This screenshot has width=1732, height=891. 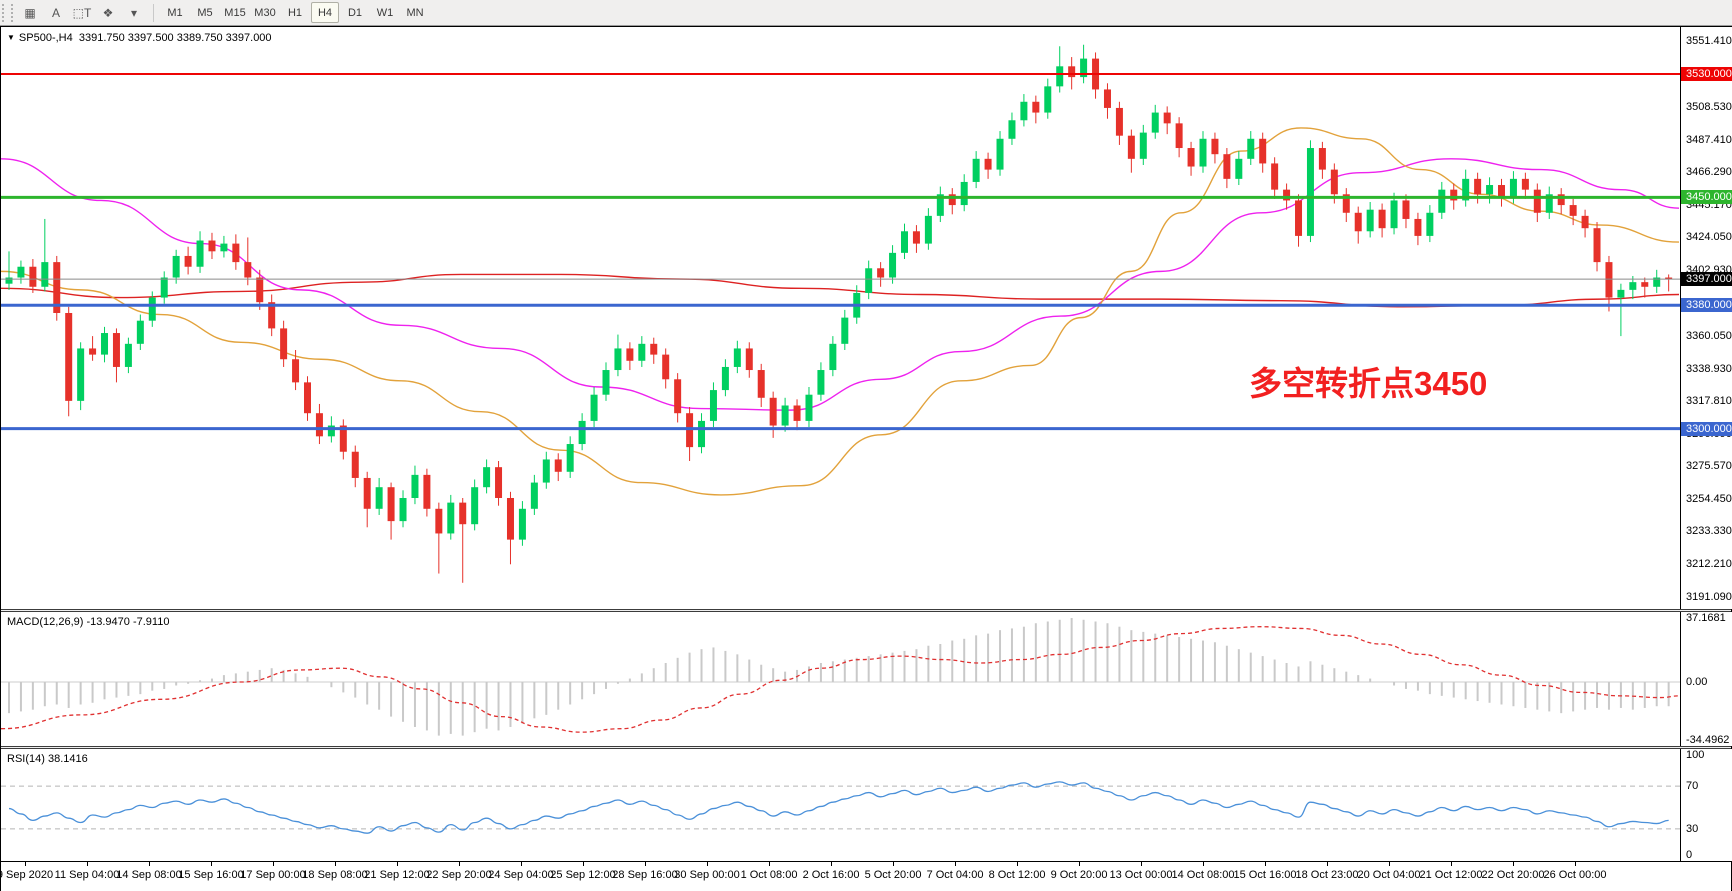 What do you see at coordinates (521, 875) in the screenshot?
I see `x-axis-label: 24 Sep 04:00` at bounding box center [521, 875].